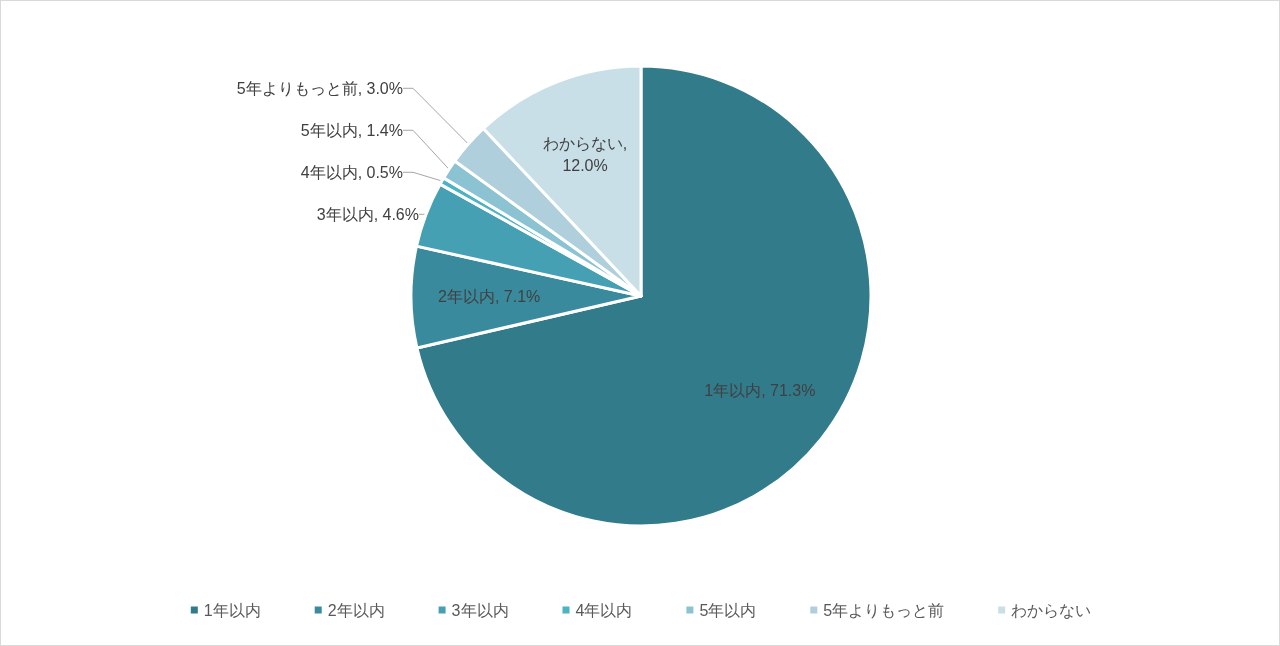  I want to click on data-label: 5年以内, 1.4%, so click(351, 130).